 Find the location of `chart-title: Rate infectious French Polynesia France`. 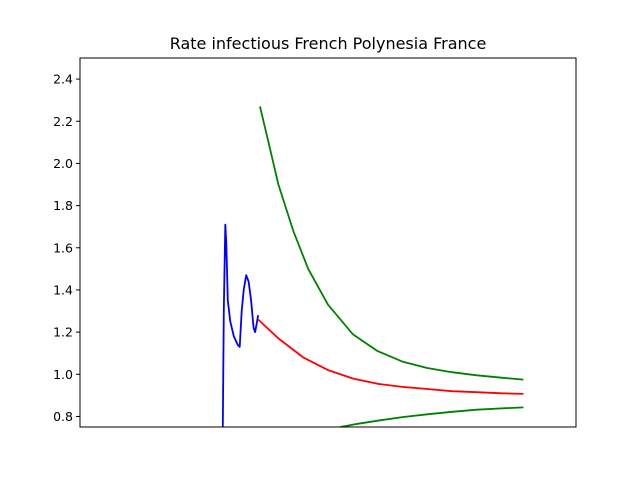

chart-title: Rate infectious French Polynesia France is located at coordinates (328, 43).